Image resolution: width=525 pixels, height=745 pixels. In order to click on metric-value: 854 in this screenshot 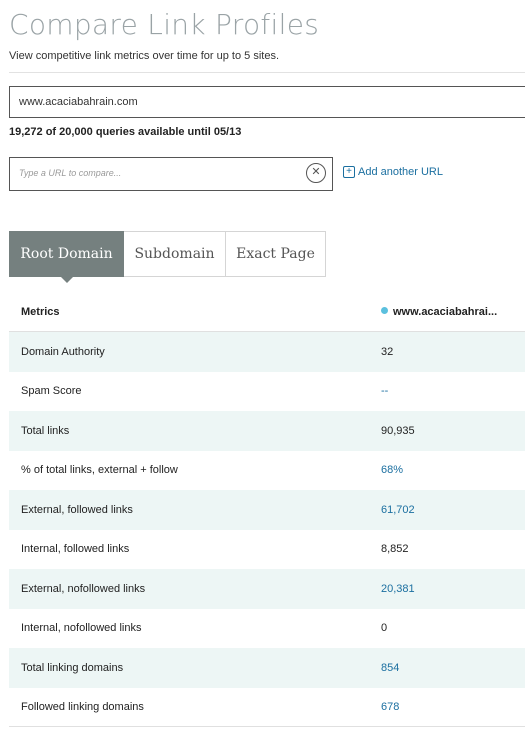, I will do `click(390, 667)`.